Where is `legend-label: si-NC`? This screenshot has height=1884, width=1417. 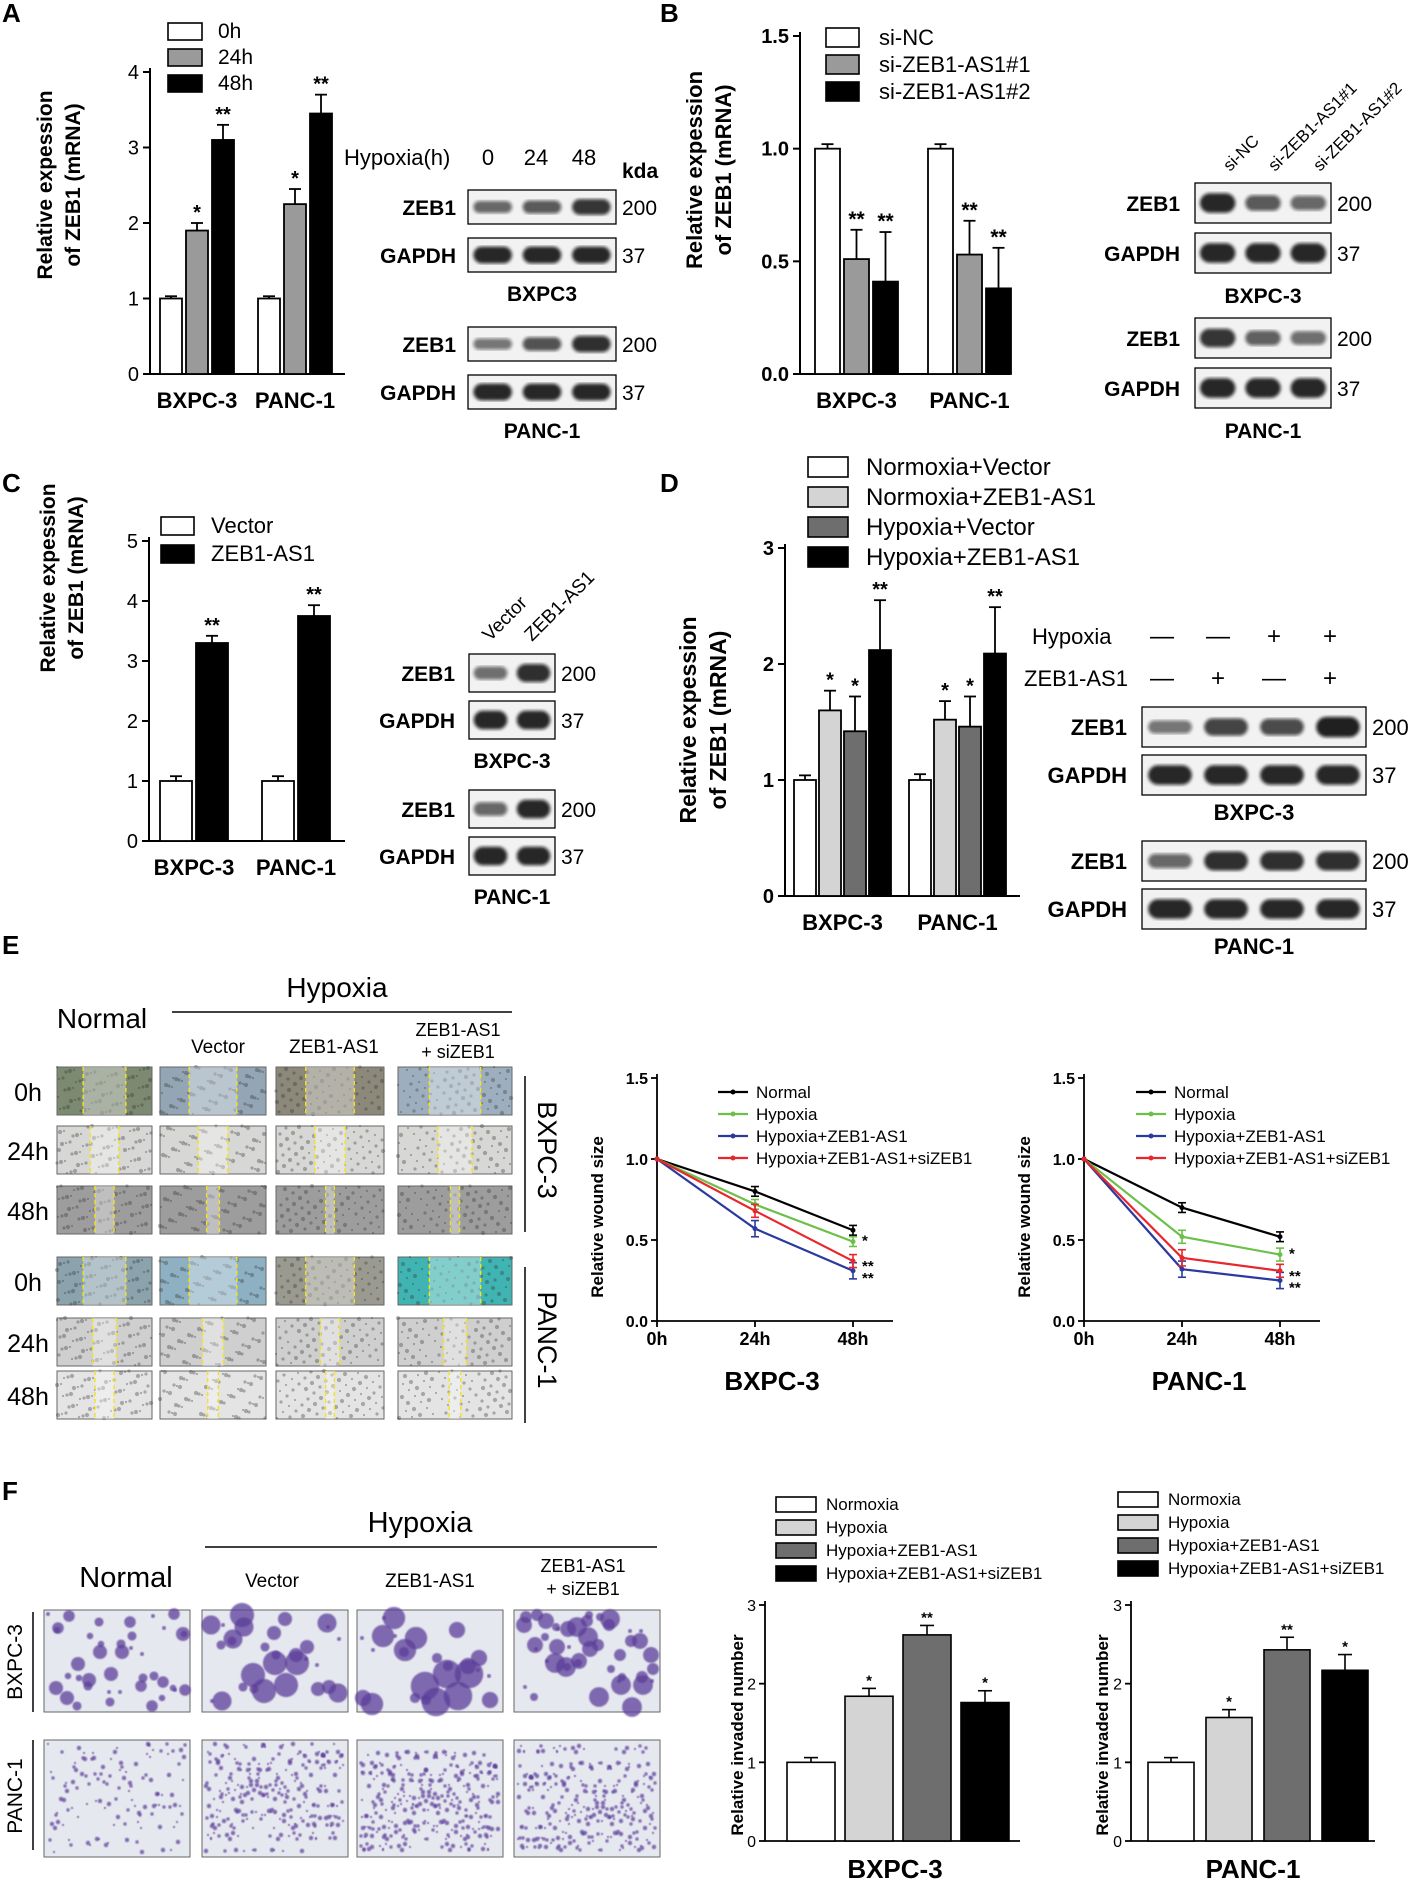
legend-label: si-NC is located at coordinates (906, 37).